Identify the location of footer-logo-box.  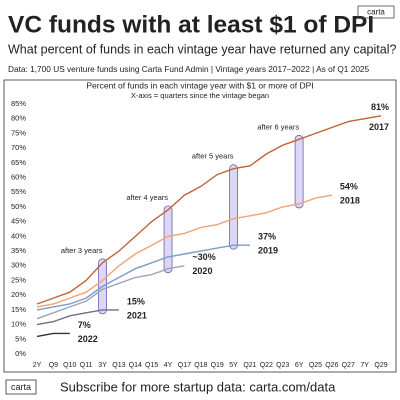
(21, 387).